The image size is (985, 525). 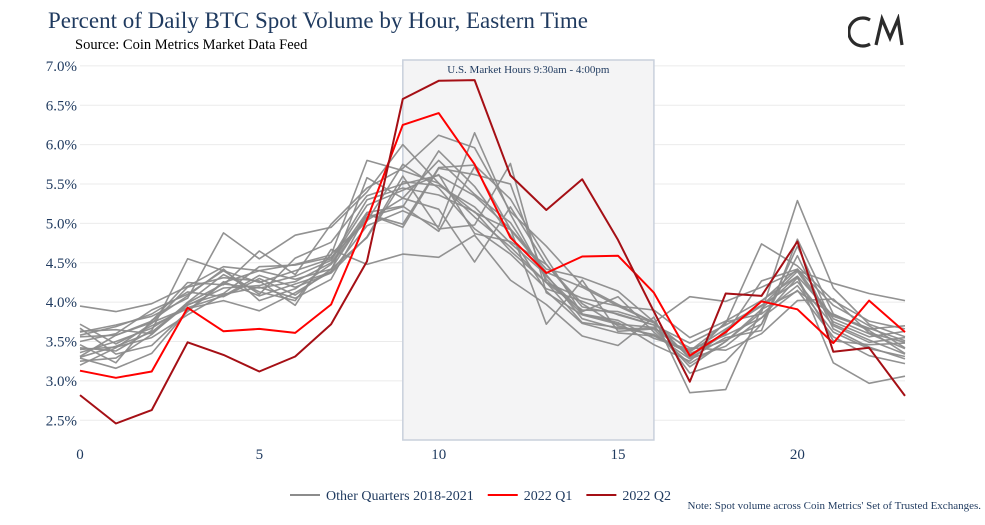 What do you see at coordinates (61, 67) in the screenshot?
I see `y-tick-label: 7.0%` at bounding box center [61, 67].